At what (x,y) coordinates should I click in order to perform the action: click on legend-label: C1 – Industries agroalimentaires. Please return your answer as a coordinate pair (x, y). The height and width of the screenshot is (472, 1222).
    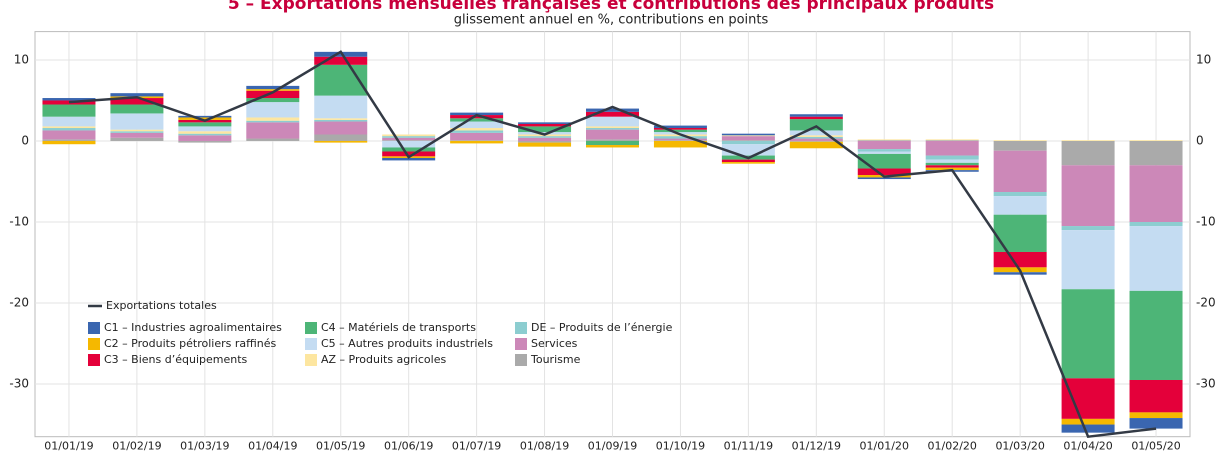
    Looking at the image, I should click on (193, 327).